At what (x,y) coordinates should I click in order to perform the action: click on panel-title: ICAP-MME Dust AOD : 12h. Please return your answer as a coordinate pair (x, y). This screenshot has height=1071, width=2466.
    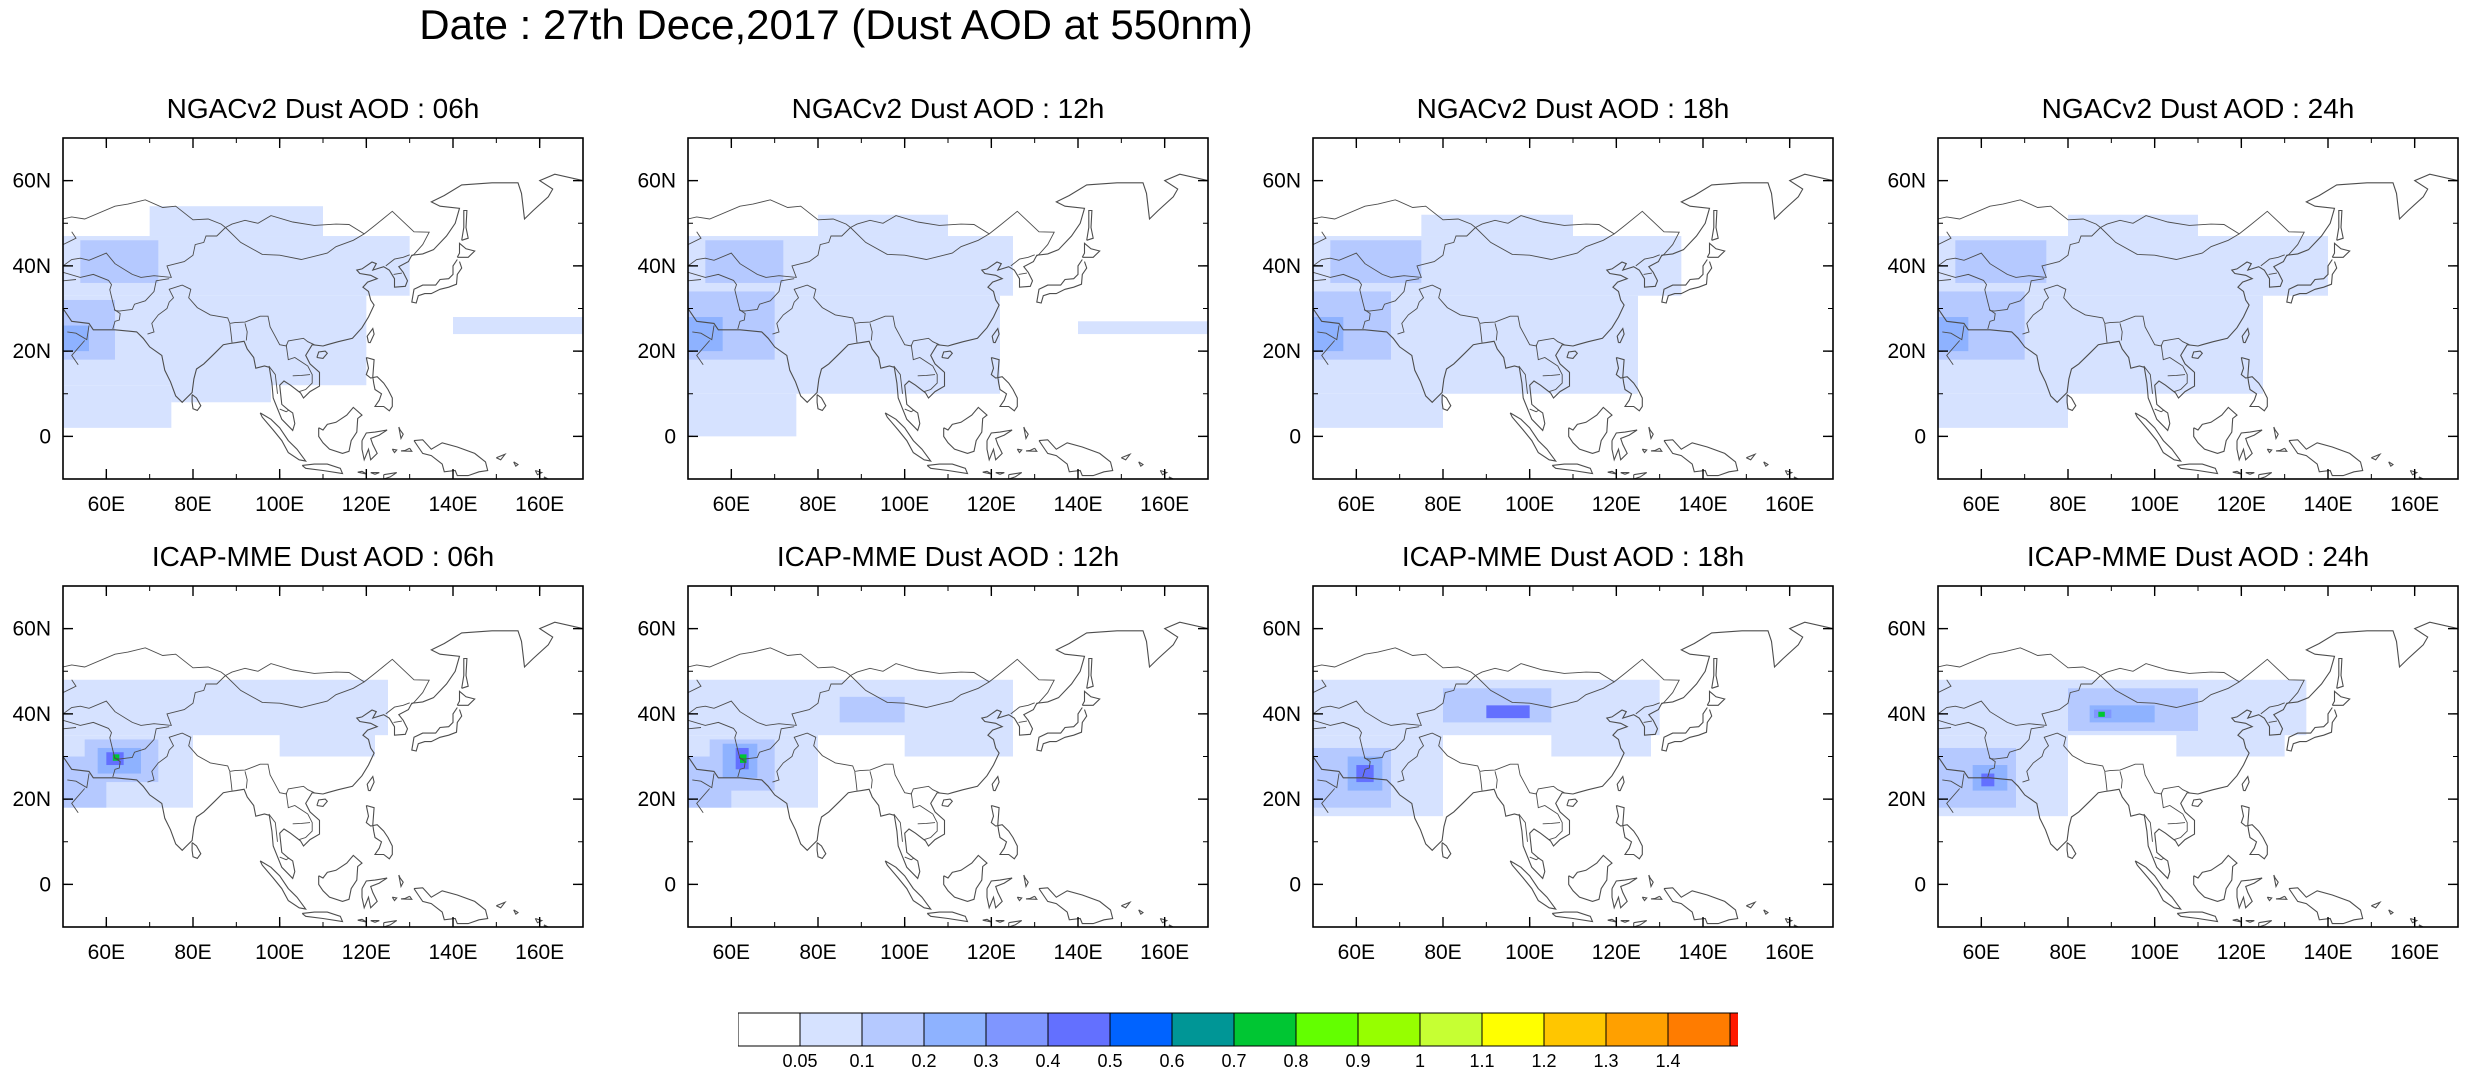
    Looking at the image, I should click on (948, 556).